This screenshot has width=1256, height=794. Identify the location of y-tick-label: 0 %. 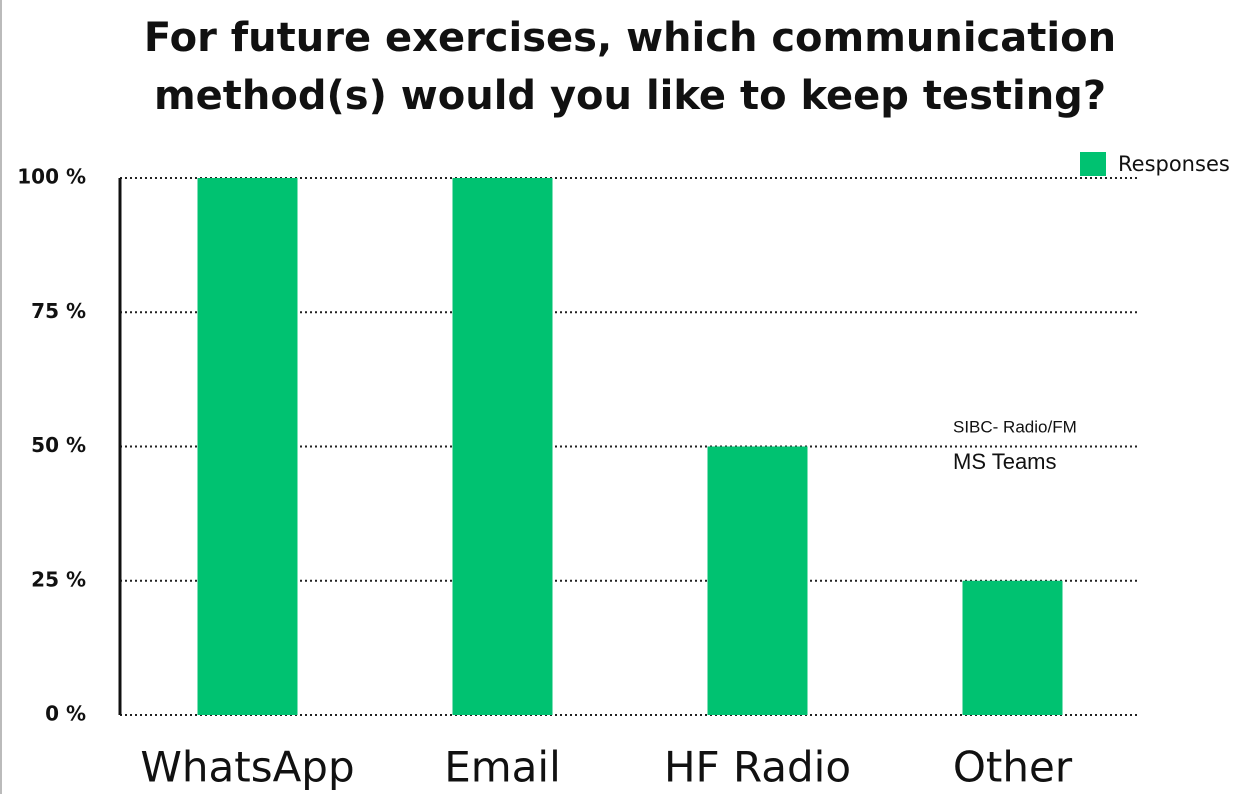
(65, 714).